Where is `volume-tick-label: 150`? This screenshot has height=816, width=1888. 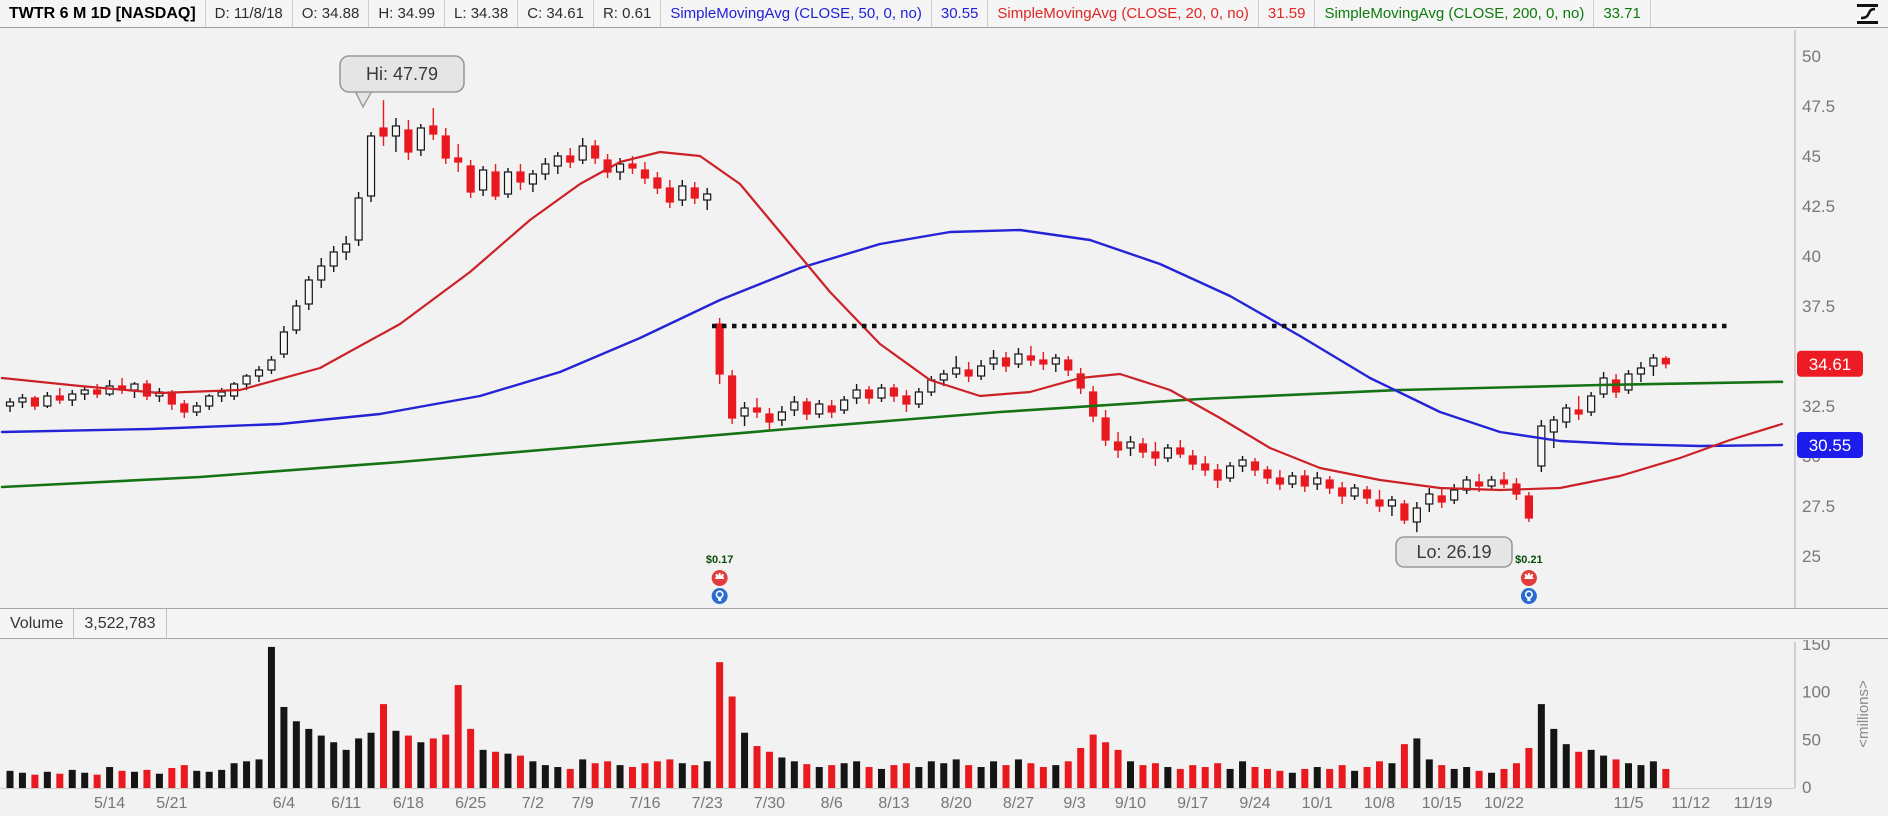
volume-tick-label: 150 is located at coordinates (1816, 647).